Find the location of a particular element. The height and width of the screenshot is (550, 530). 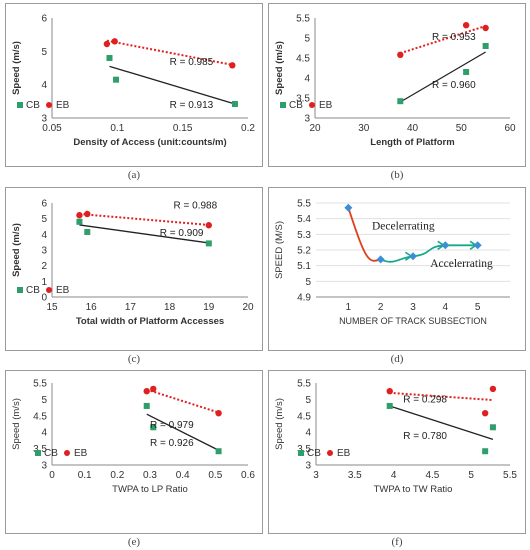

x-tick-label: 5 is located at coordinates (471, 475).